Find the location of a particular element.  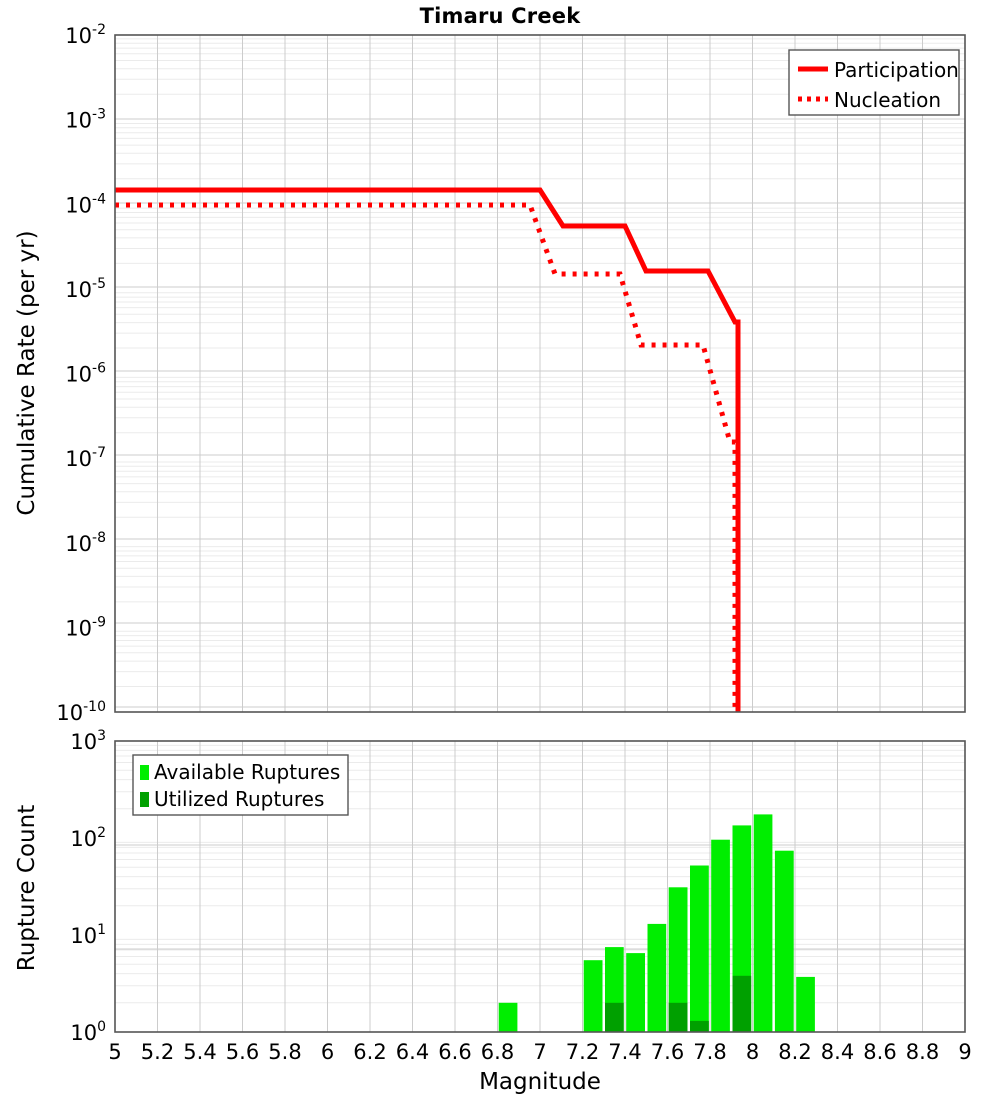

bottom-y-axis-label: Rupture Count is located at coordinates (27, 888).